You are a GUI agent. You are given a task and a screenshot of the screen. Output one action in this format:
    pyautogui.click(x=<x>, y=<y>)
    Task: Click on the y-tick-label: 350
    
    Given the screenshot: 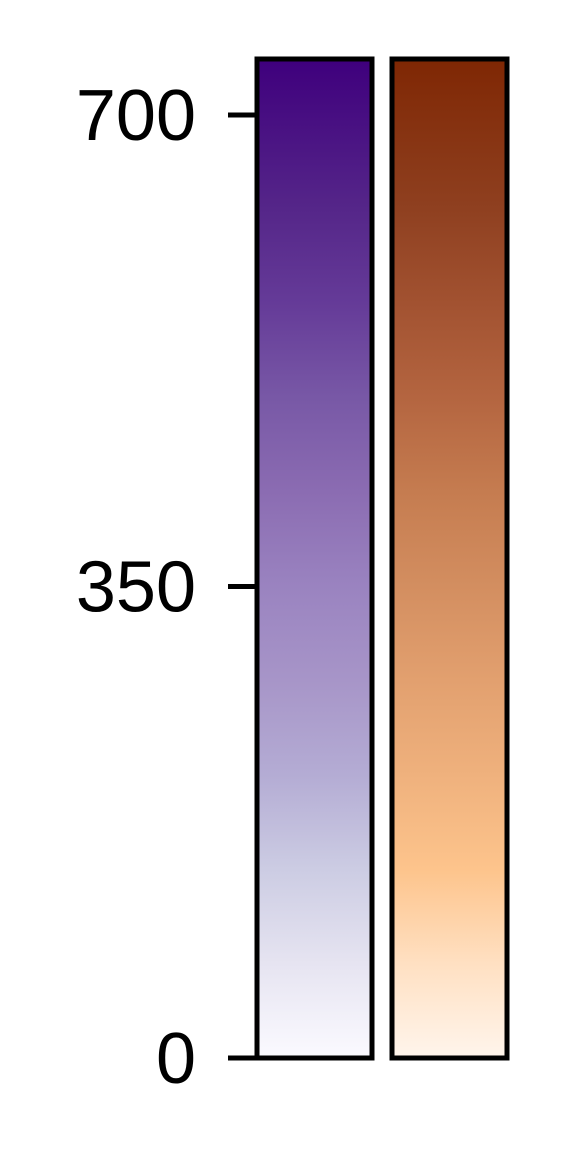 What is the action you would take?
    pyautogui.click(x=136, y=588)
    